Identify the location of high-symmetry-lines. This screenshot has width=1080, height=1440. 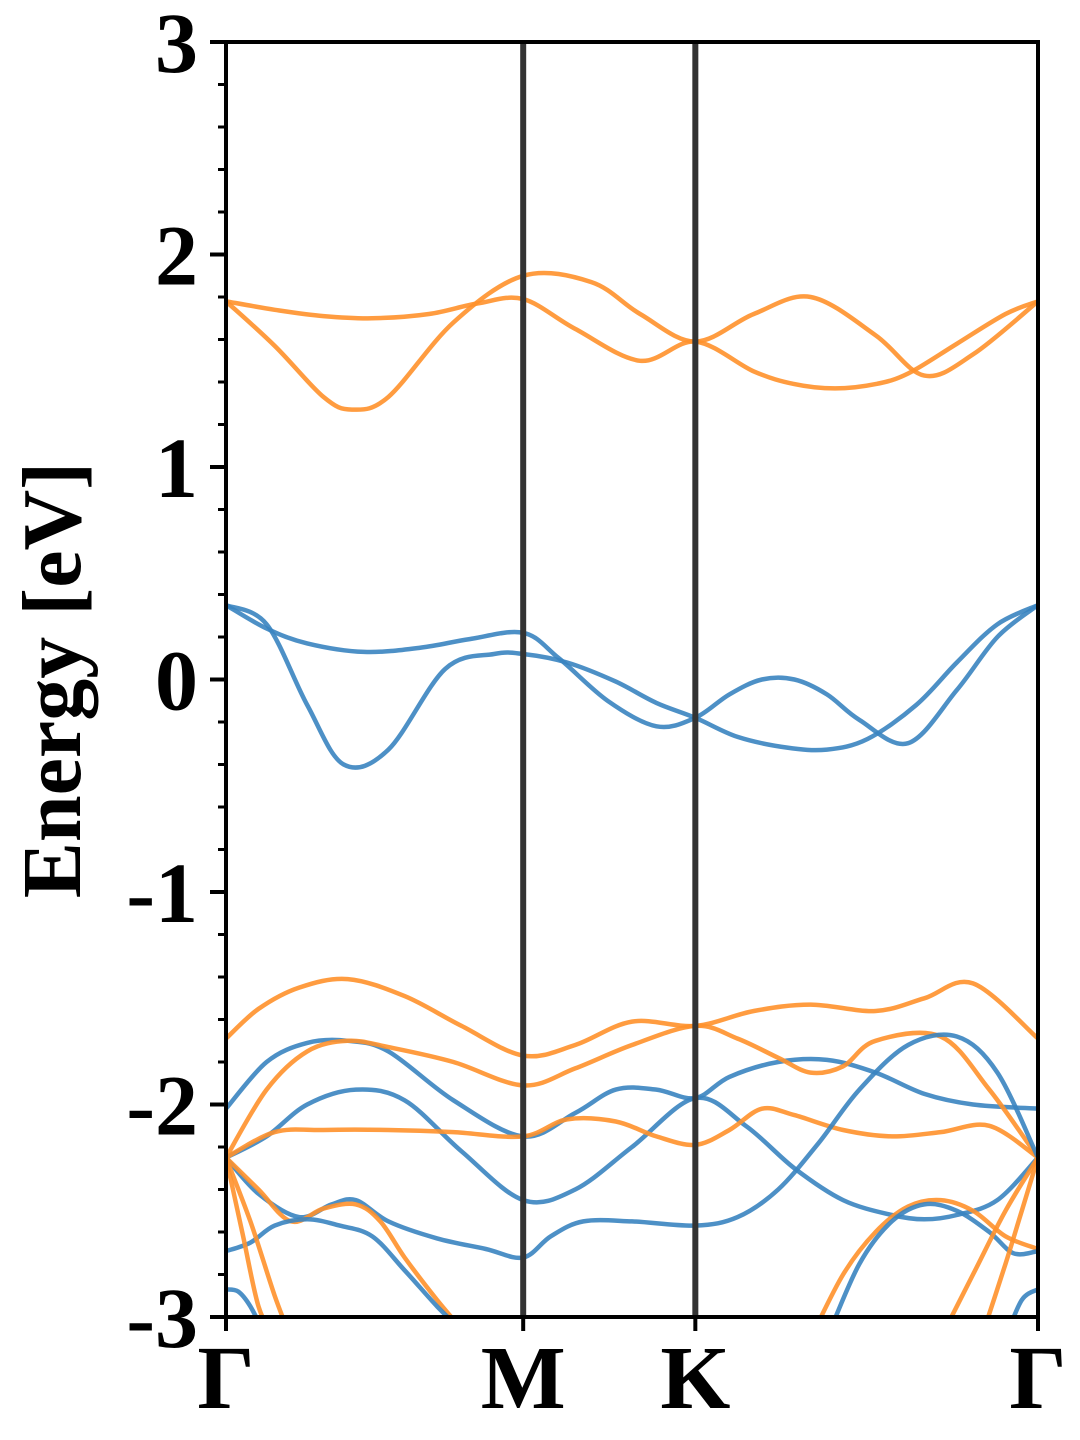
(609, 679).